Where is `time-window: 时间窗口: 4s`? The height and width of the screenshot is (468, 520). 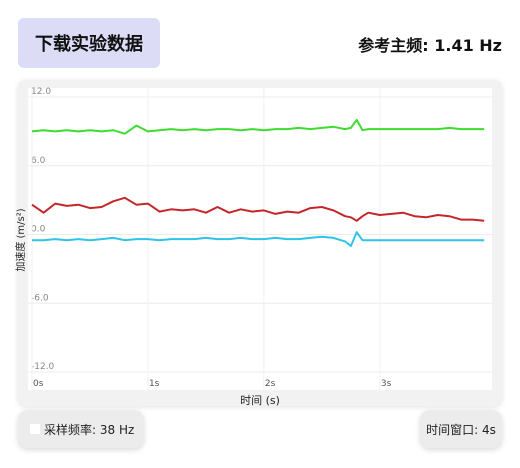
time-window: 时间窗口: 4s is located at coordinates (461, 429).